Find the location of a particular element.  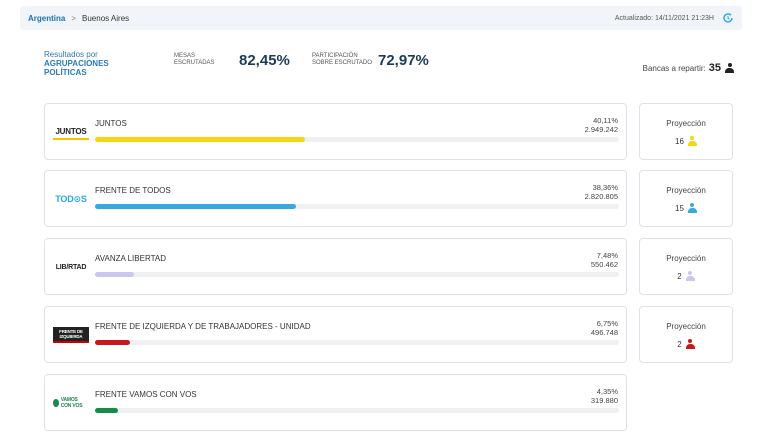

seats-label: Bancas a repartir: is located at coordinates (674, 68).